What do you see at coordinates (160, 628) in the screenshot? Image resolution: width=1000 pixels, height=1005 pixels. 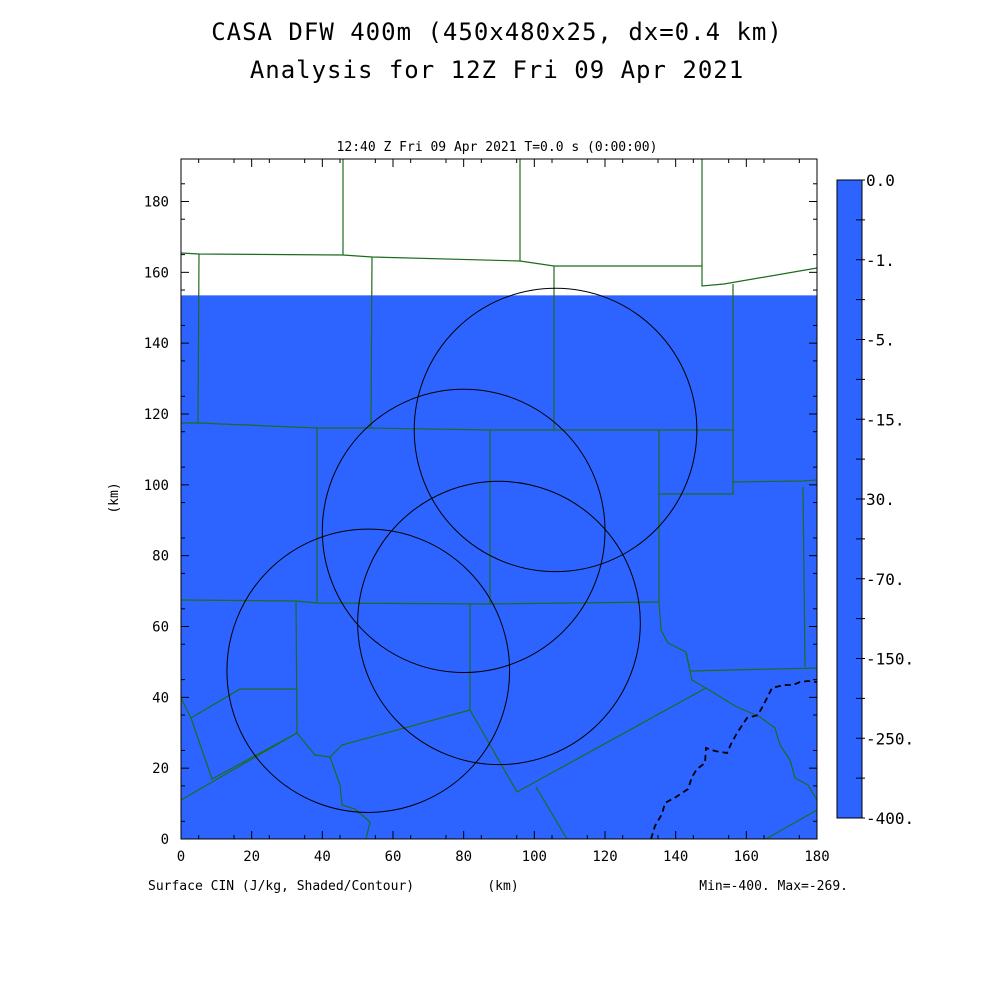 I see `y-tick-label: 60` at bounding box center [160, 628].